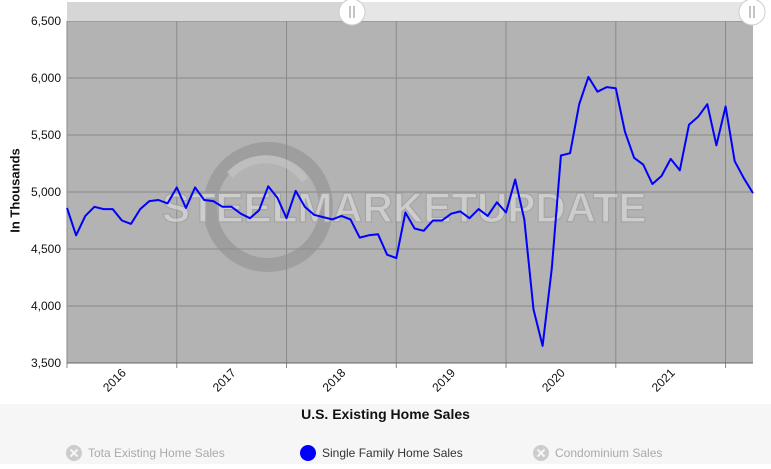  What do you see at coordinates (663, 380) in the screenshot?
I see `x-tick-label: 2021` at bounding box center [663, 380].